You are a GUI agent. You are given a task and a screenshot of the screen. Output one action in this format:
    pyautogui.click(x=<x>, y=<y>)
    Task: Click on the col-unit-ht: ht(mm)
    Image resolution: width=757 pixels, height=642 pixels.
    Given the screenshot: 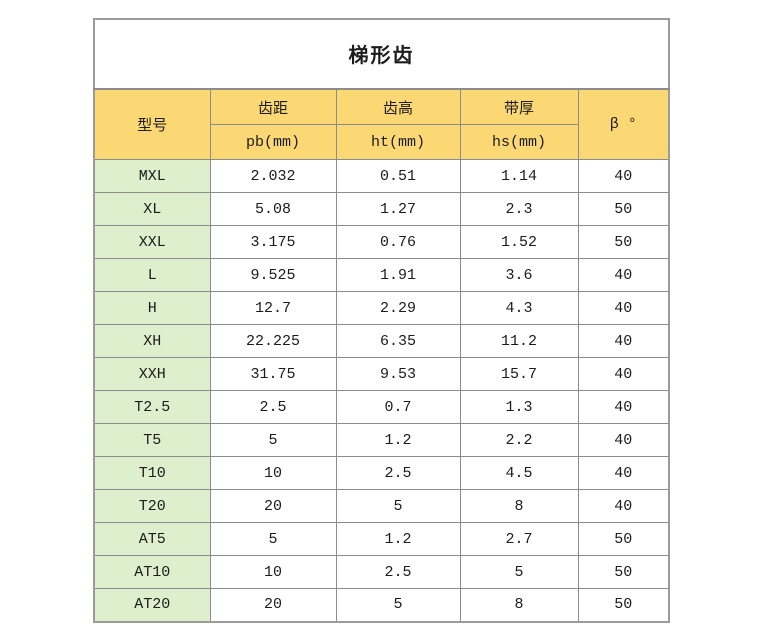 What is the action you would take?
    pyautogui.click(x=398, y=142)
    